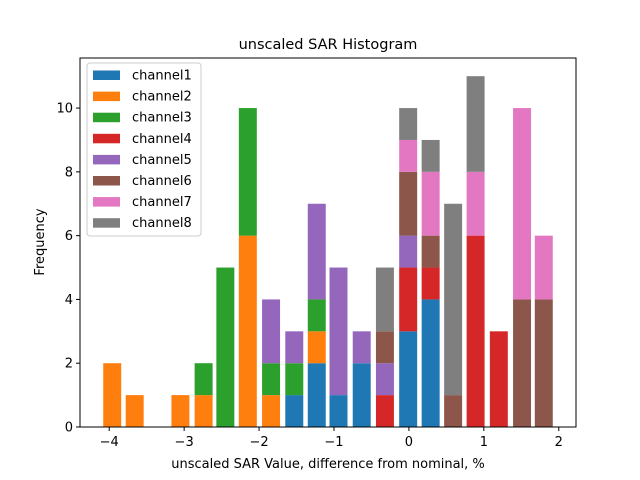 The image size is (640, 480). I want to click on legend-swatch-channel4, so click(106, 138).